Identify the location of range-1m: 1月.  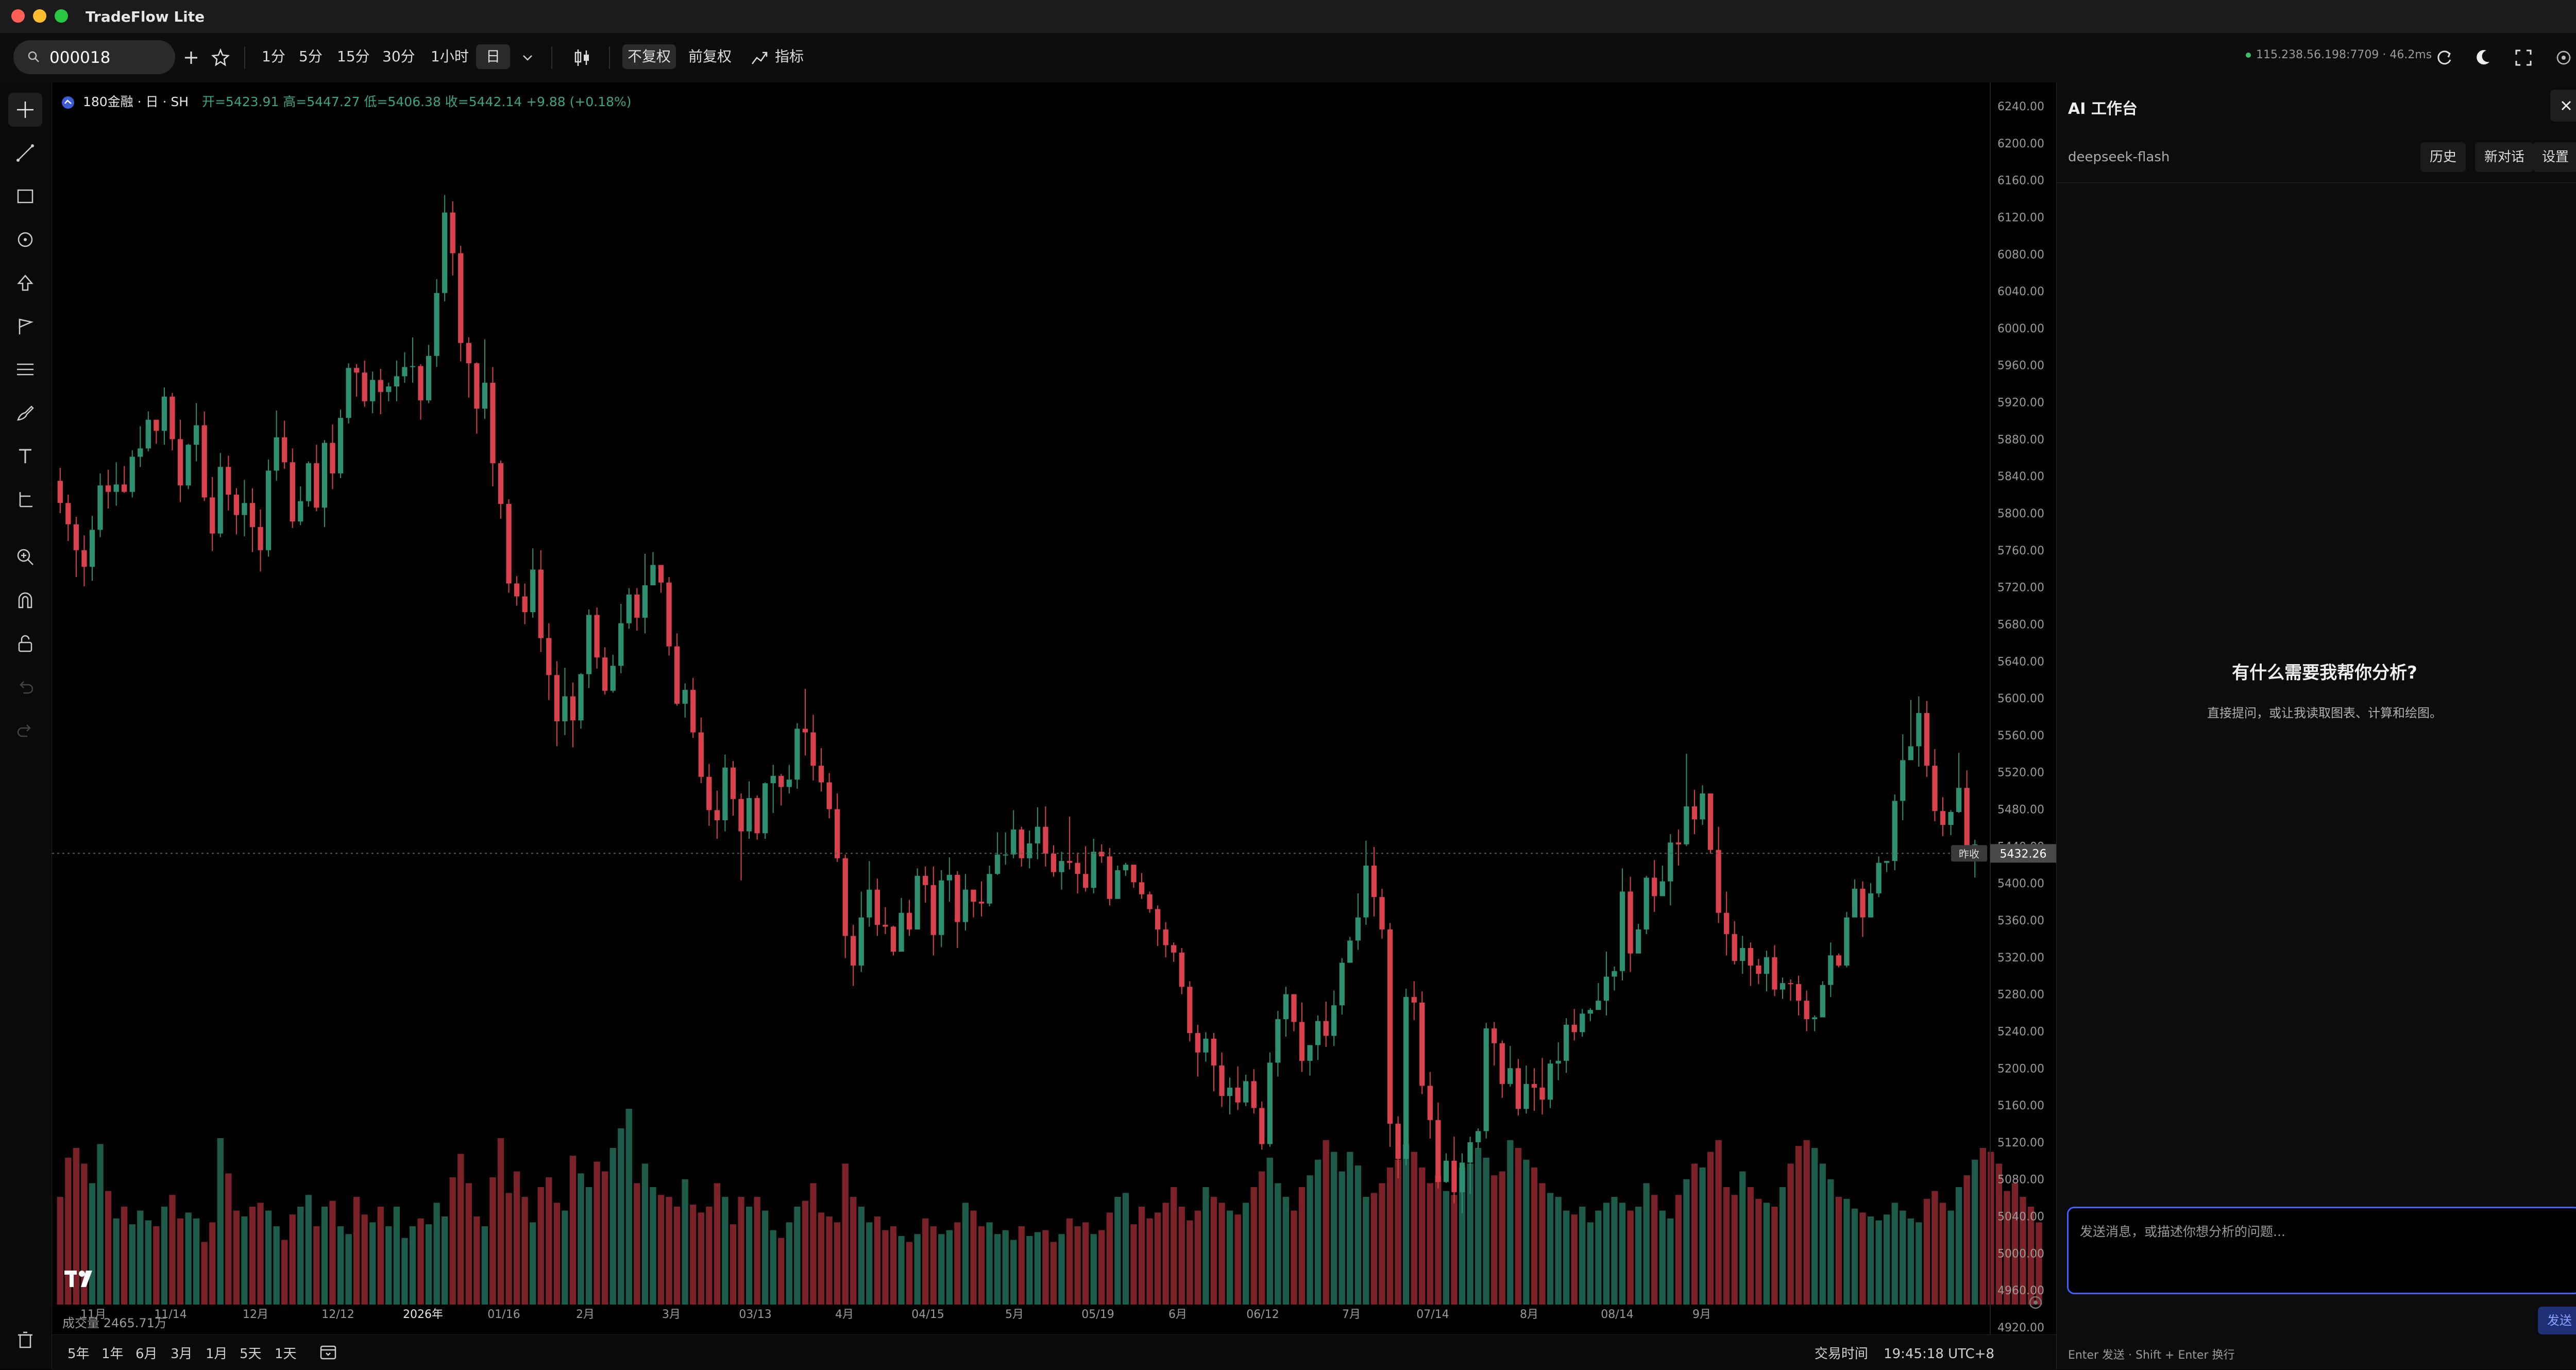
(217, 1354).